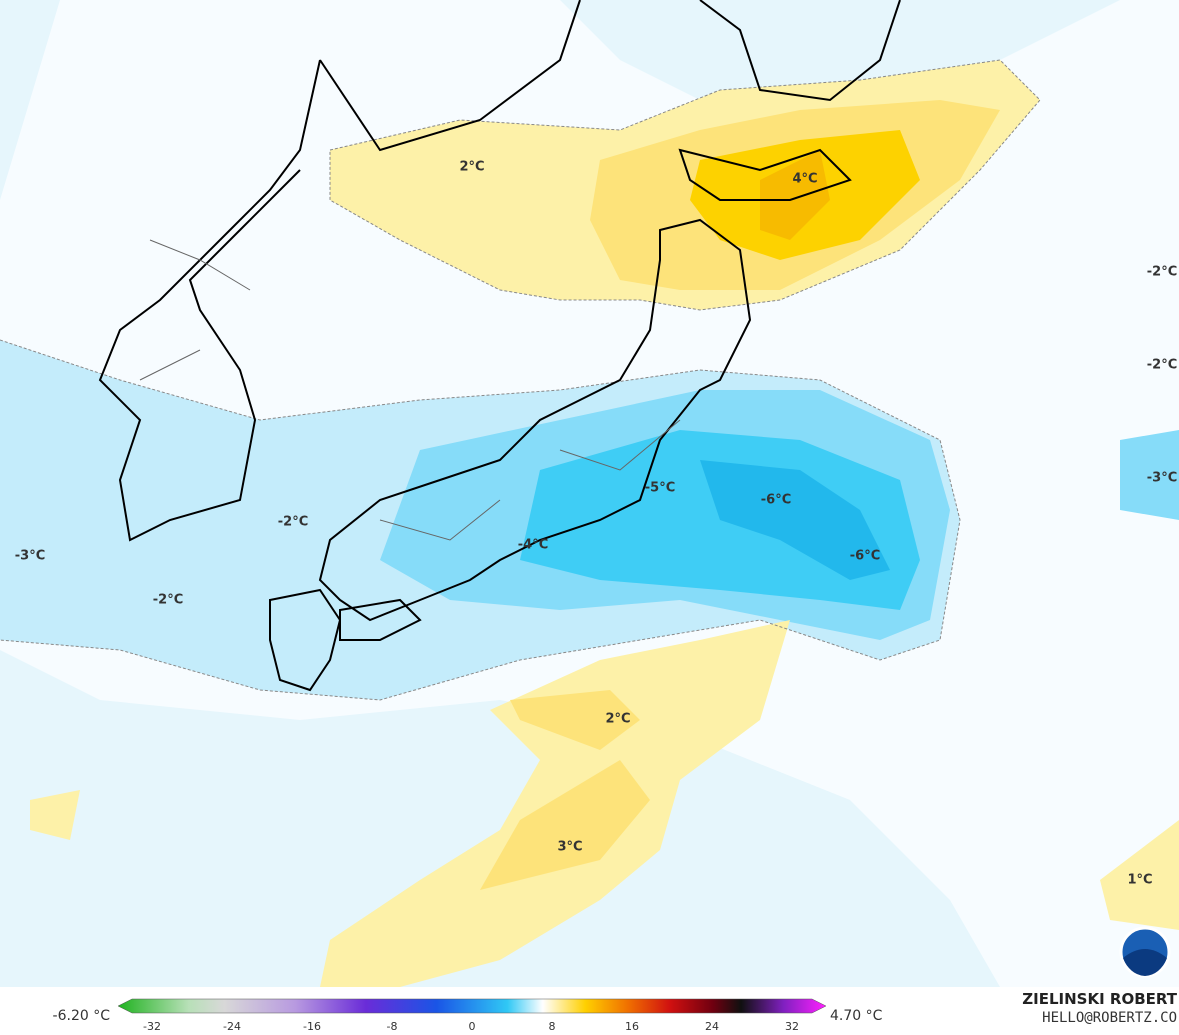  What do you see at coordinates (795, 195) in the screenshot?
I see `warmest-core` at bounding box center [795, 195].